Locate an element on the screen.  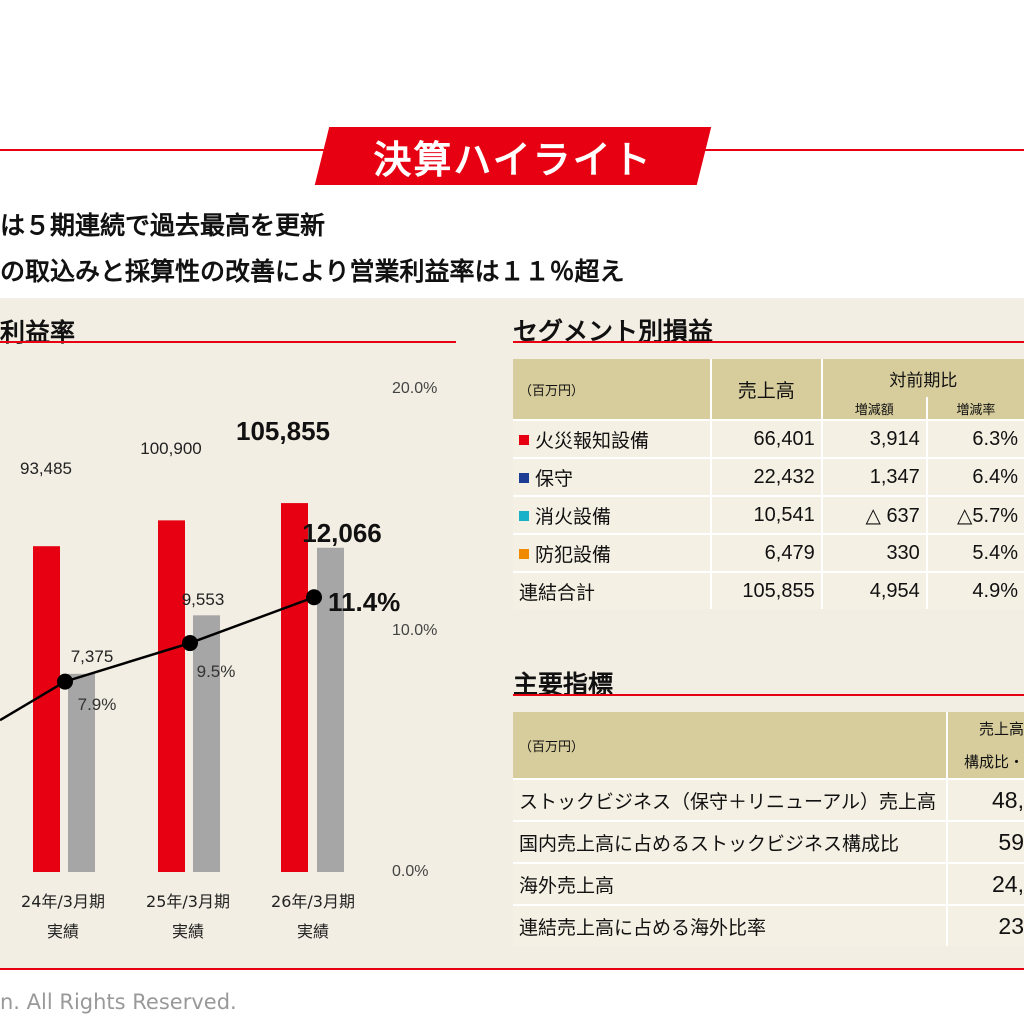
kpi-col-2: 構成比・ is located at coordinates (985, 761).